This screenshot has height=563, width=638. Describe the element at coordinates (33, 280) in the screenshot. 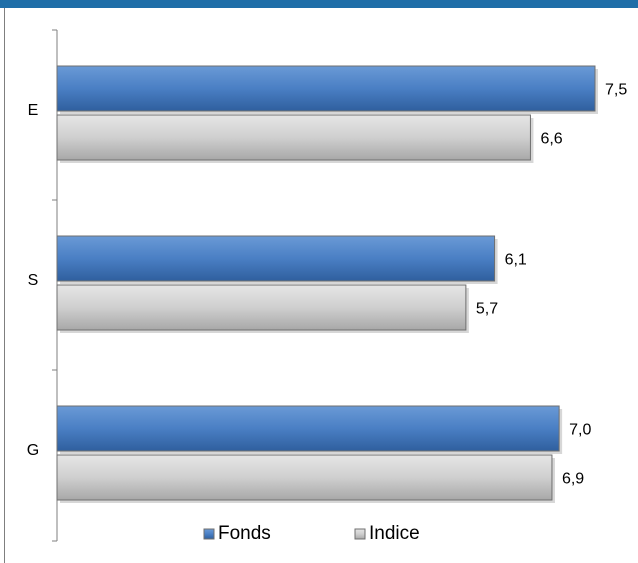

I see `category-label: S` at that location.